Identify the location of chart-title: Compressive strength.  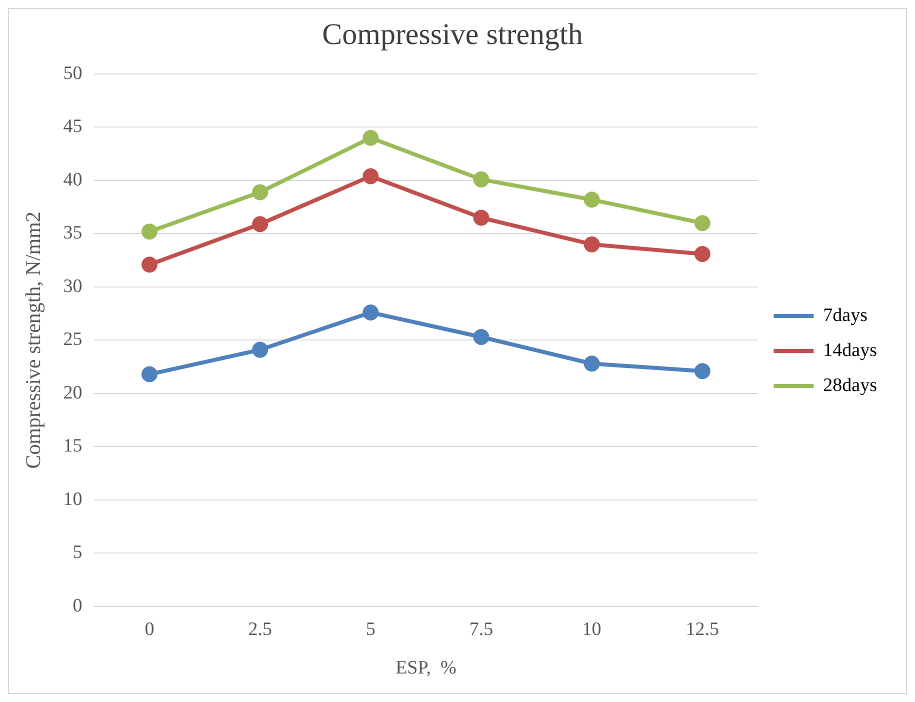
(452, 34).